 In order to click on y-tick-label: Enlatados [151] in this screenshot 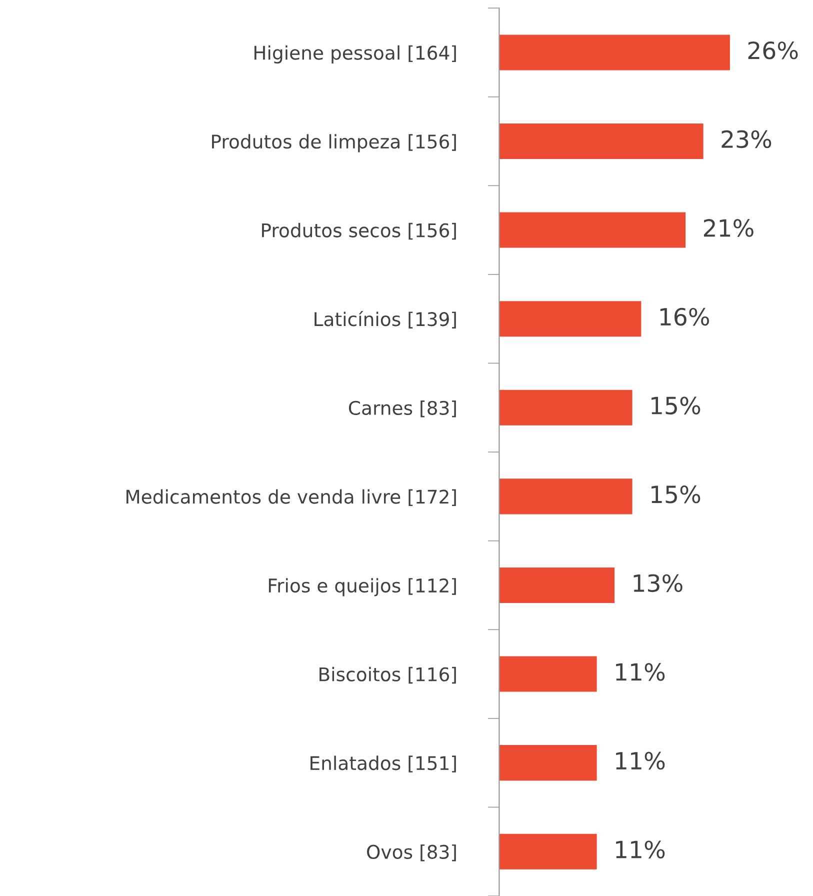, I will do `click(383, 764)`.